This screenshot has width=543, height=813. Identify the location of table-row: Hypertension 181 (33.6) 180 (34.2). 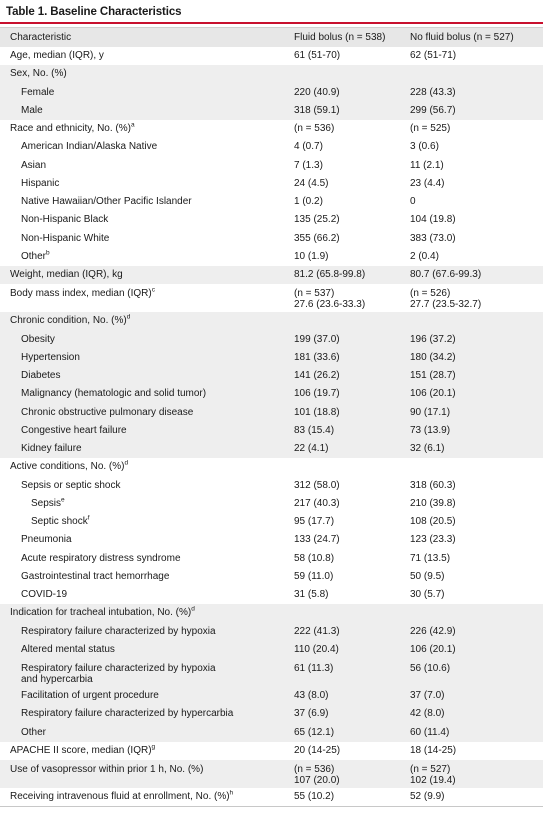
(271, 357).